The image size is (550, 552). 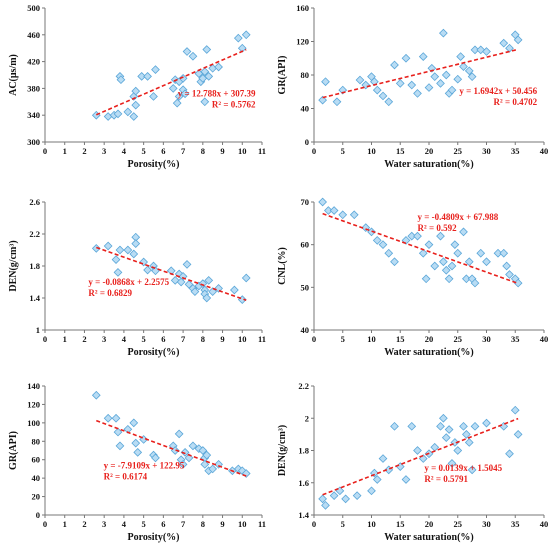 I want to click on y-axis-title: AC(μs/m), so click(x=13, y=75).